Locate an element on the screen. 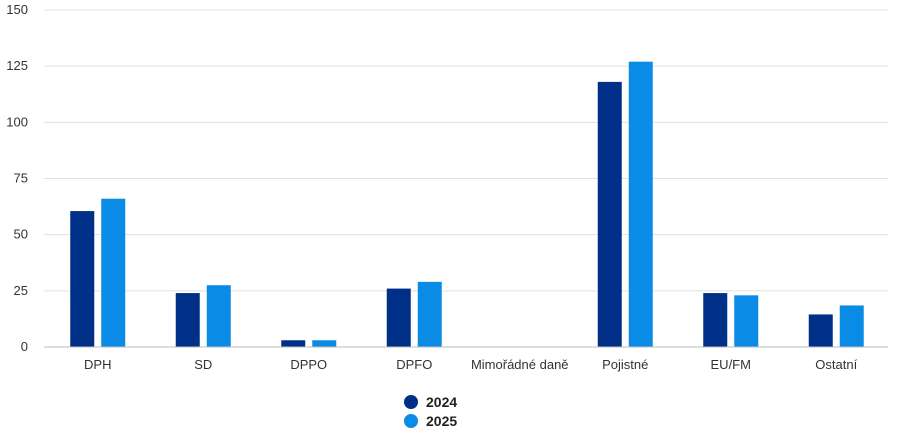 The width and height of the screenshot is (898, 434). y-tick-label: 125 is located at coordinates (17, 65).